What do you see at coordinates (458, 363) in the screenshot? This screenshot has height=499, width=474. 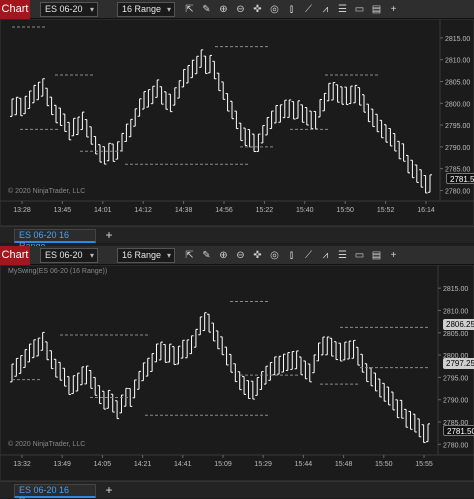 I see `swing-low-price-marker: 2797.25` at bounding box center [458, 363].